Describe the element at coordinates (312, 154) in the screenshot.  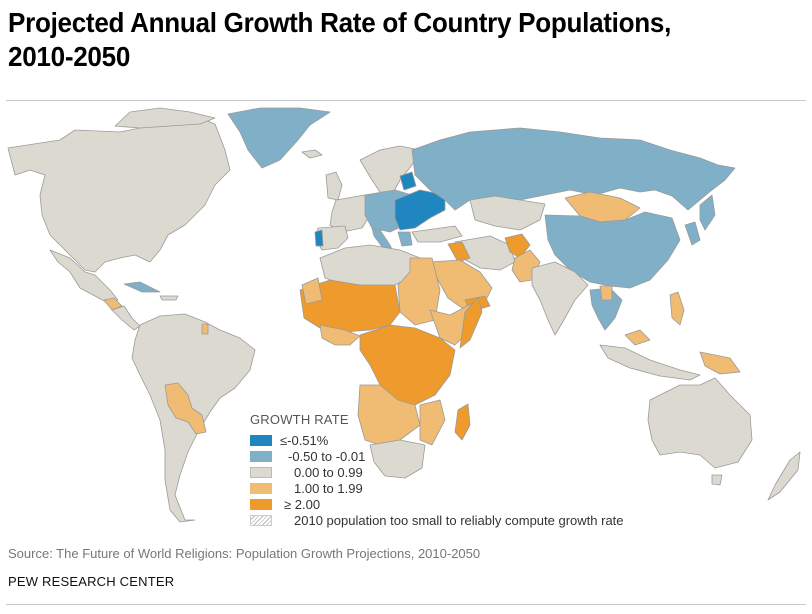
I see `region-iceland` at that location.